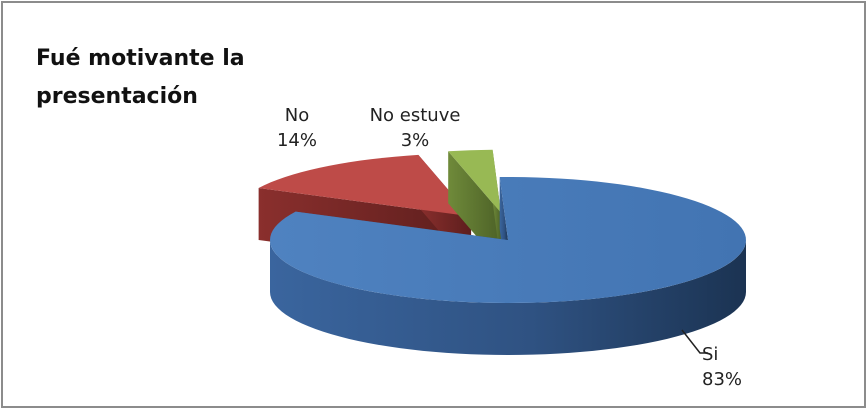 The height and width of the screenshot is (408, 867). I want to click on data-label-no-estuve: No estuve 3%, so click(415, 128).